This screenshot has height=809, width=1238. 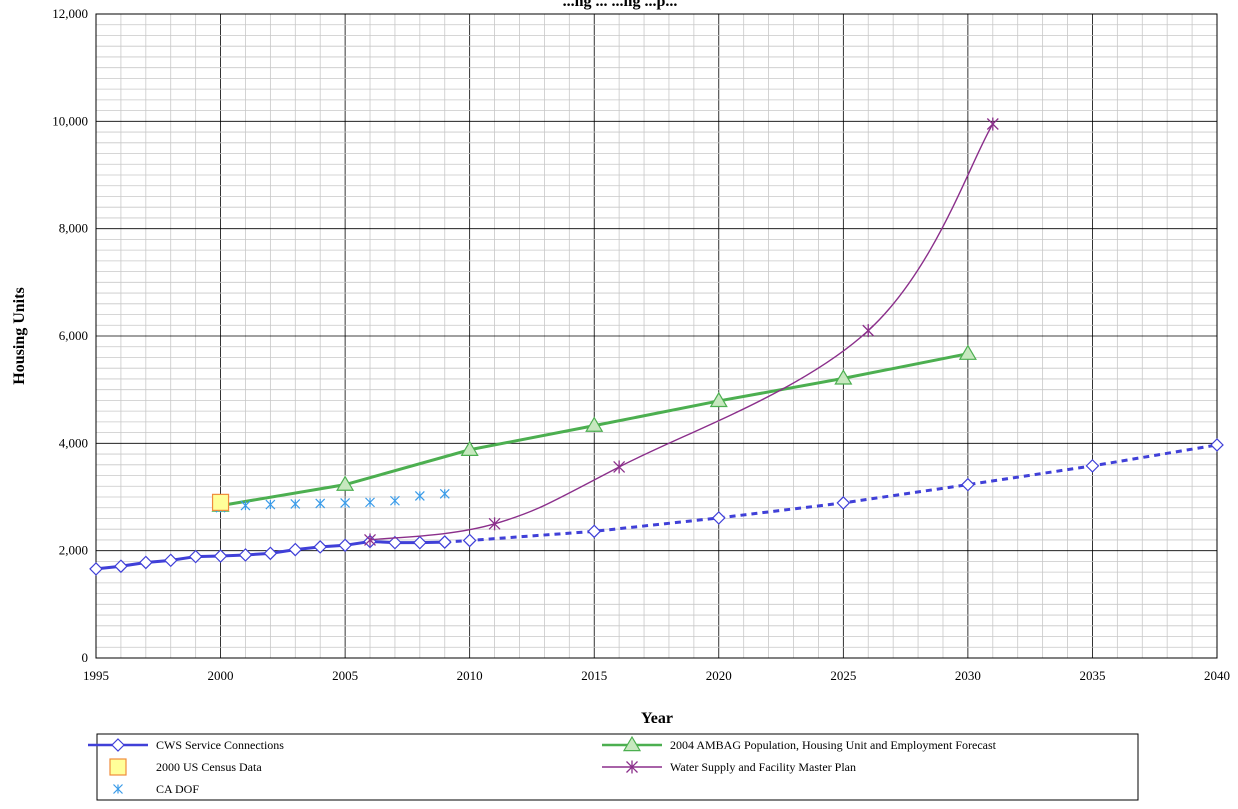 What do you see at coordinates (470, 675) in the screenshot?
I see `x-tick-label: 2010` at bounding box center [470, 675].